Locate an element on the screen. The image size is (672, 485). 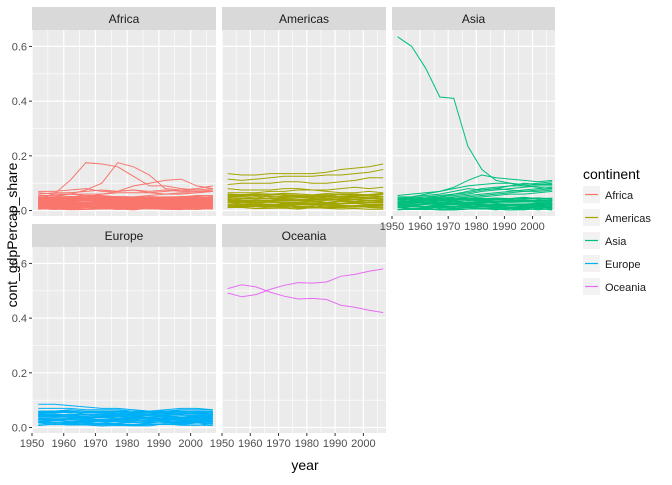
panel-asia: Asia is located at coordinates (473, 111).